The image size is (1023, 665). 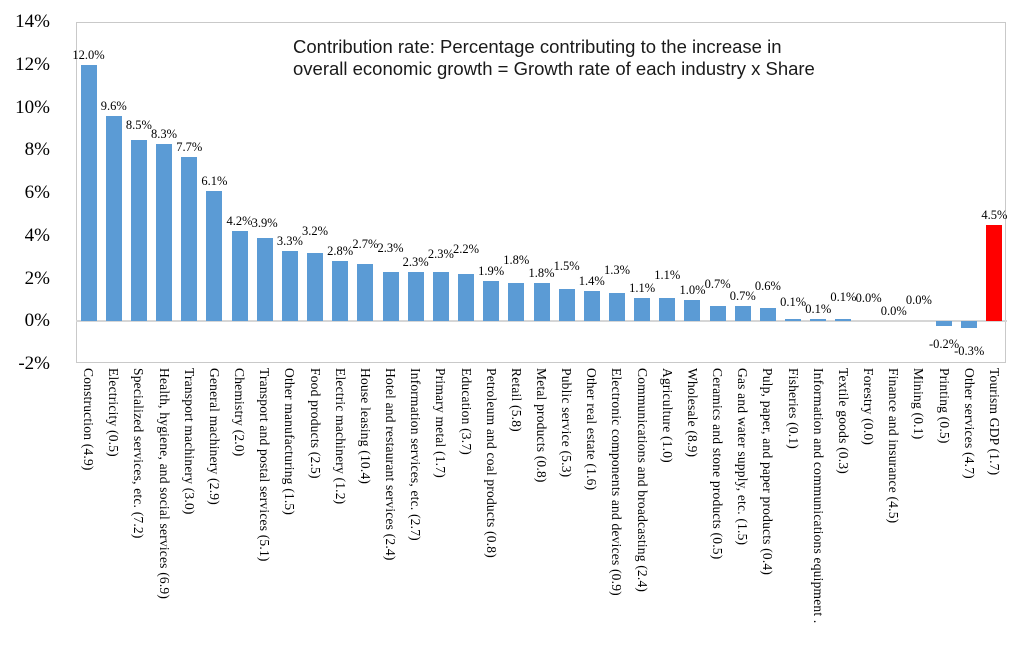 I want to click on bar-value-label: 7.7%, so click(x=189, y=146).